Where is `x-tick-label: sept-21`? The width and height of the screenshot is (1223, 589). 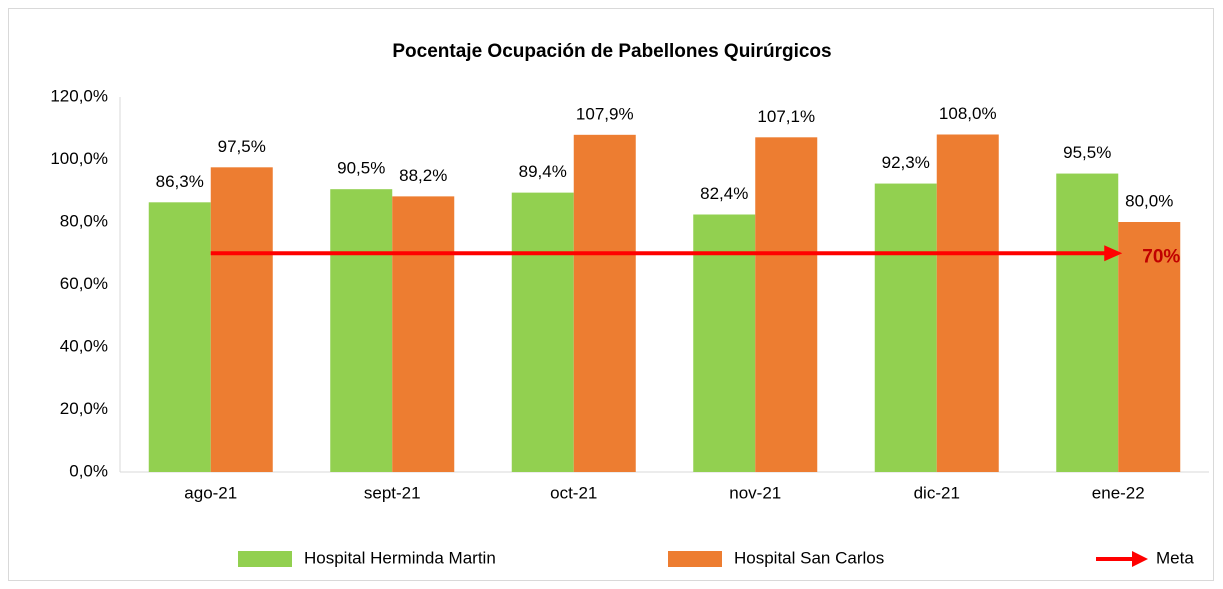
x-tick-label: sept-21 is located at coordinates (392, 492).